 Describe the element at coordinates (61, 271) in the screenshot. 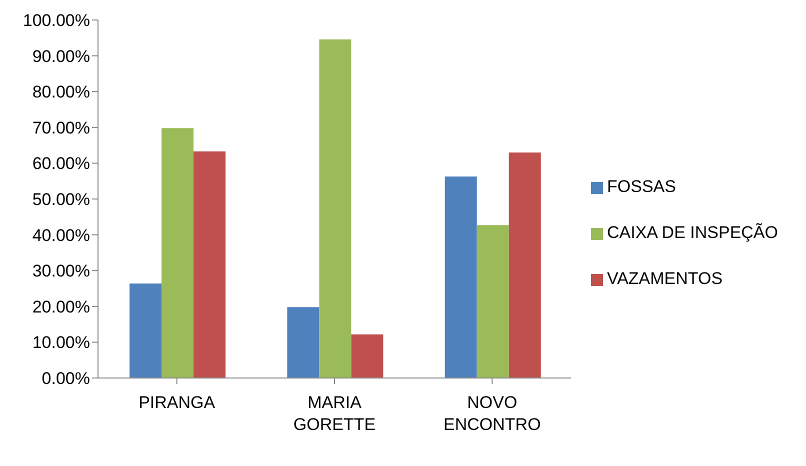

I see `y-tick-label: 30.00%` at that location.